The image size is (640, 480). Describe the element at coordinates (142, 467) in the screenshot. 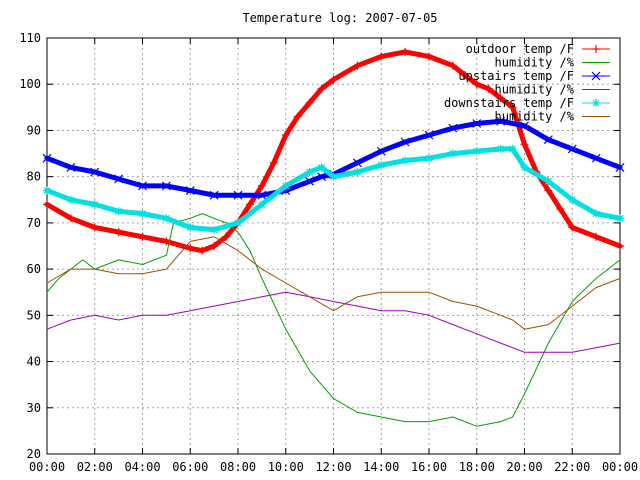

I see `x-tick-label: 04:00` at that location.